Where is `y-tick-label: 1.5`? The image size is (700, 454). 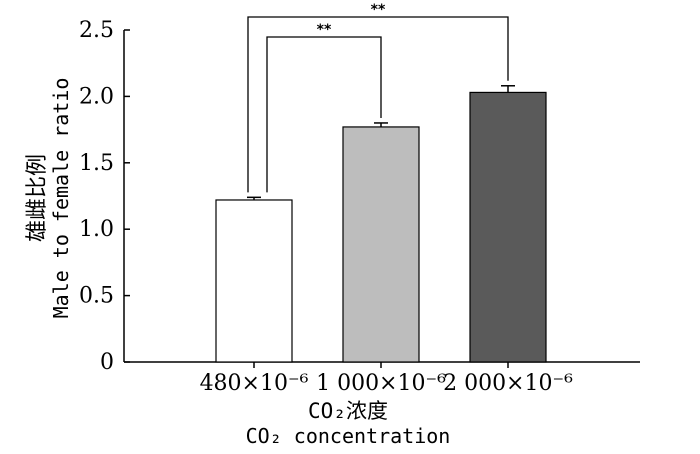
y-tick-label: 1.5 is located at coordinates (96, 163).